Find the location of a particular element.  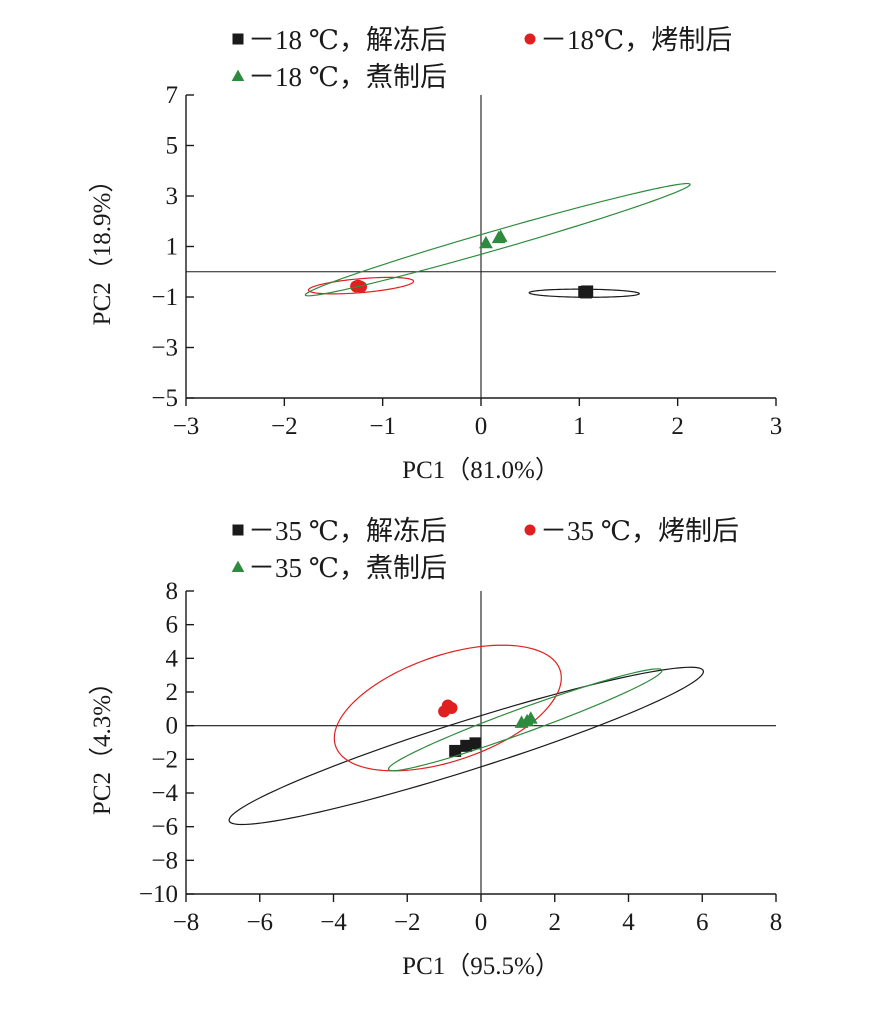

x-tick-label: −6 is located at coordinates (259, 922).